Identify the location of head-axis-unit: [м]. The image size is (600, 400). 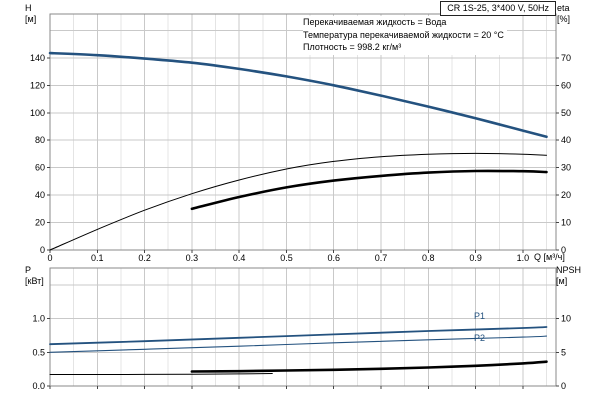
(31, 19).